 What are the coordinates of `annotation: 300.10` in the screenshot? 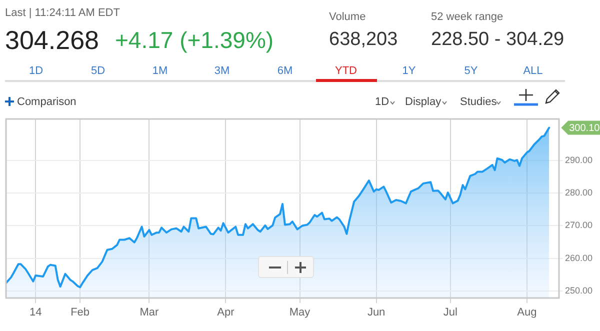 It's located at (584, 128).